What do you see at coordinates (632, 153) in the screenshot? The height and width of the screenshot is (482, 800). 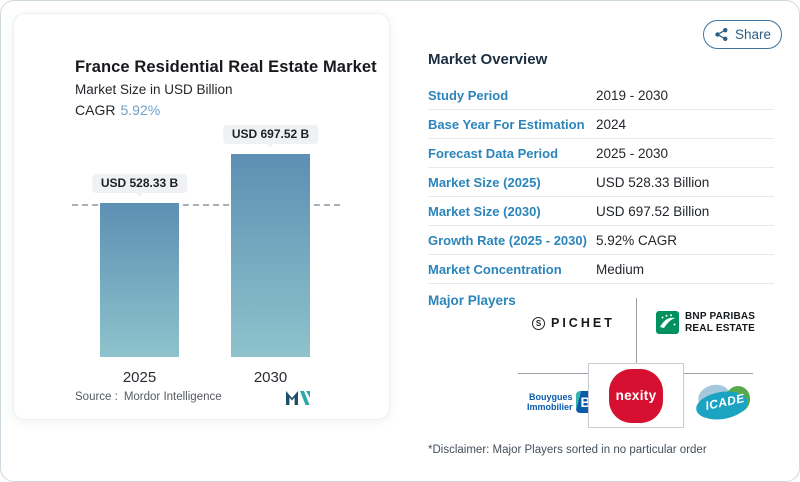 I see `row-value: 2025 - 2030` at bounding box center [632, 153].